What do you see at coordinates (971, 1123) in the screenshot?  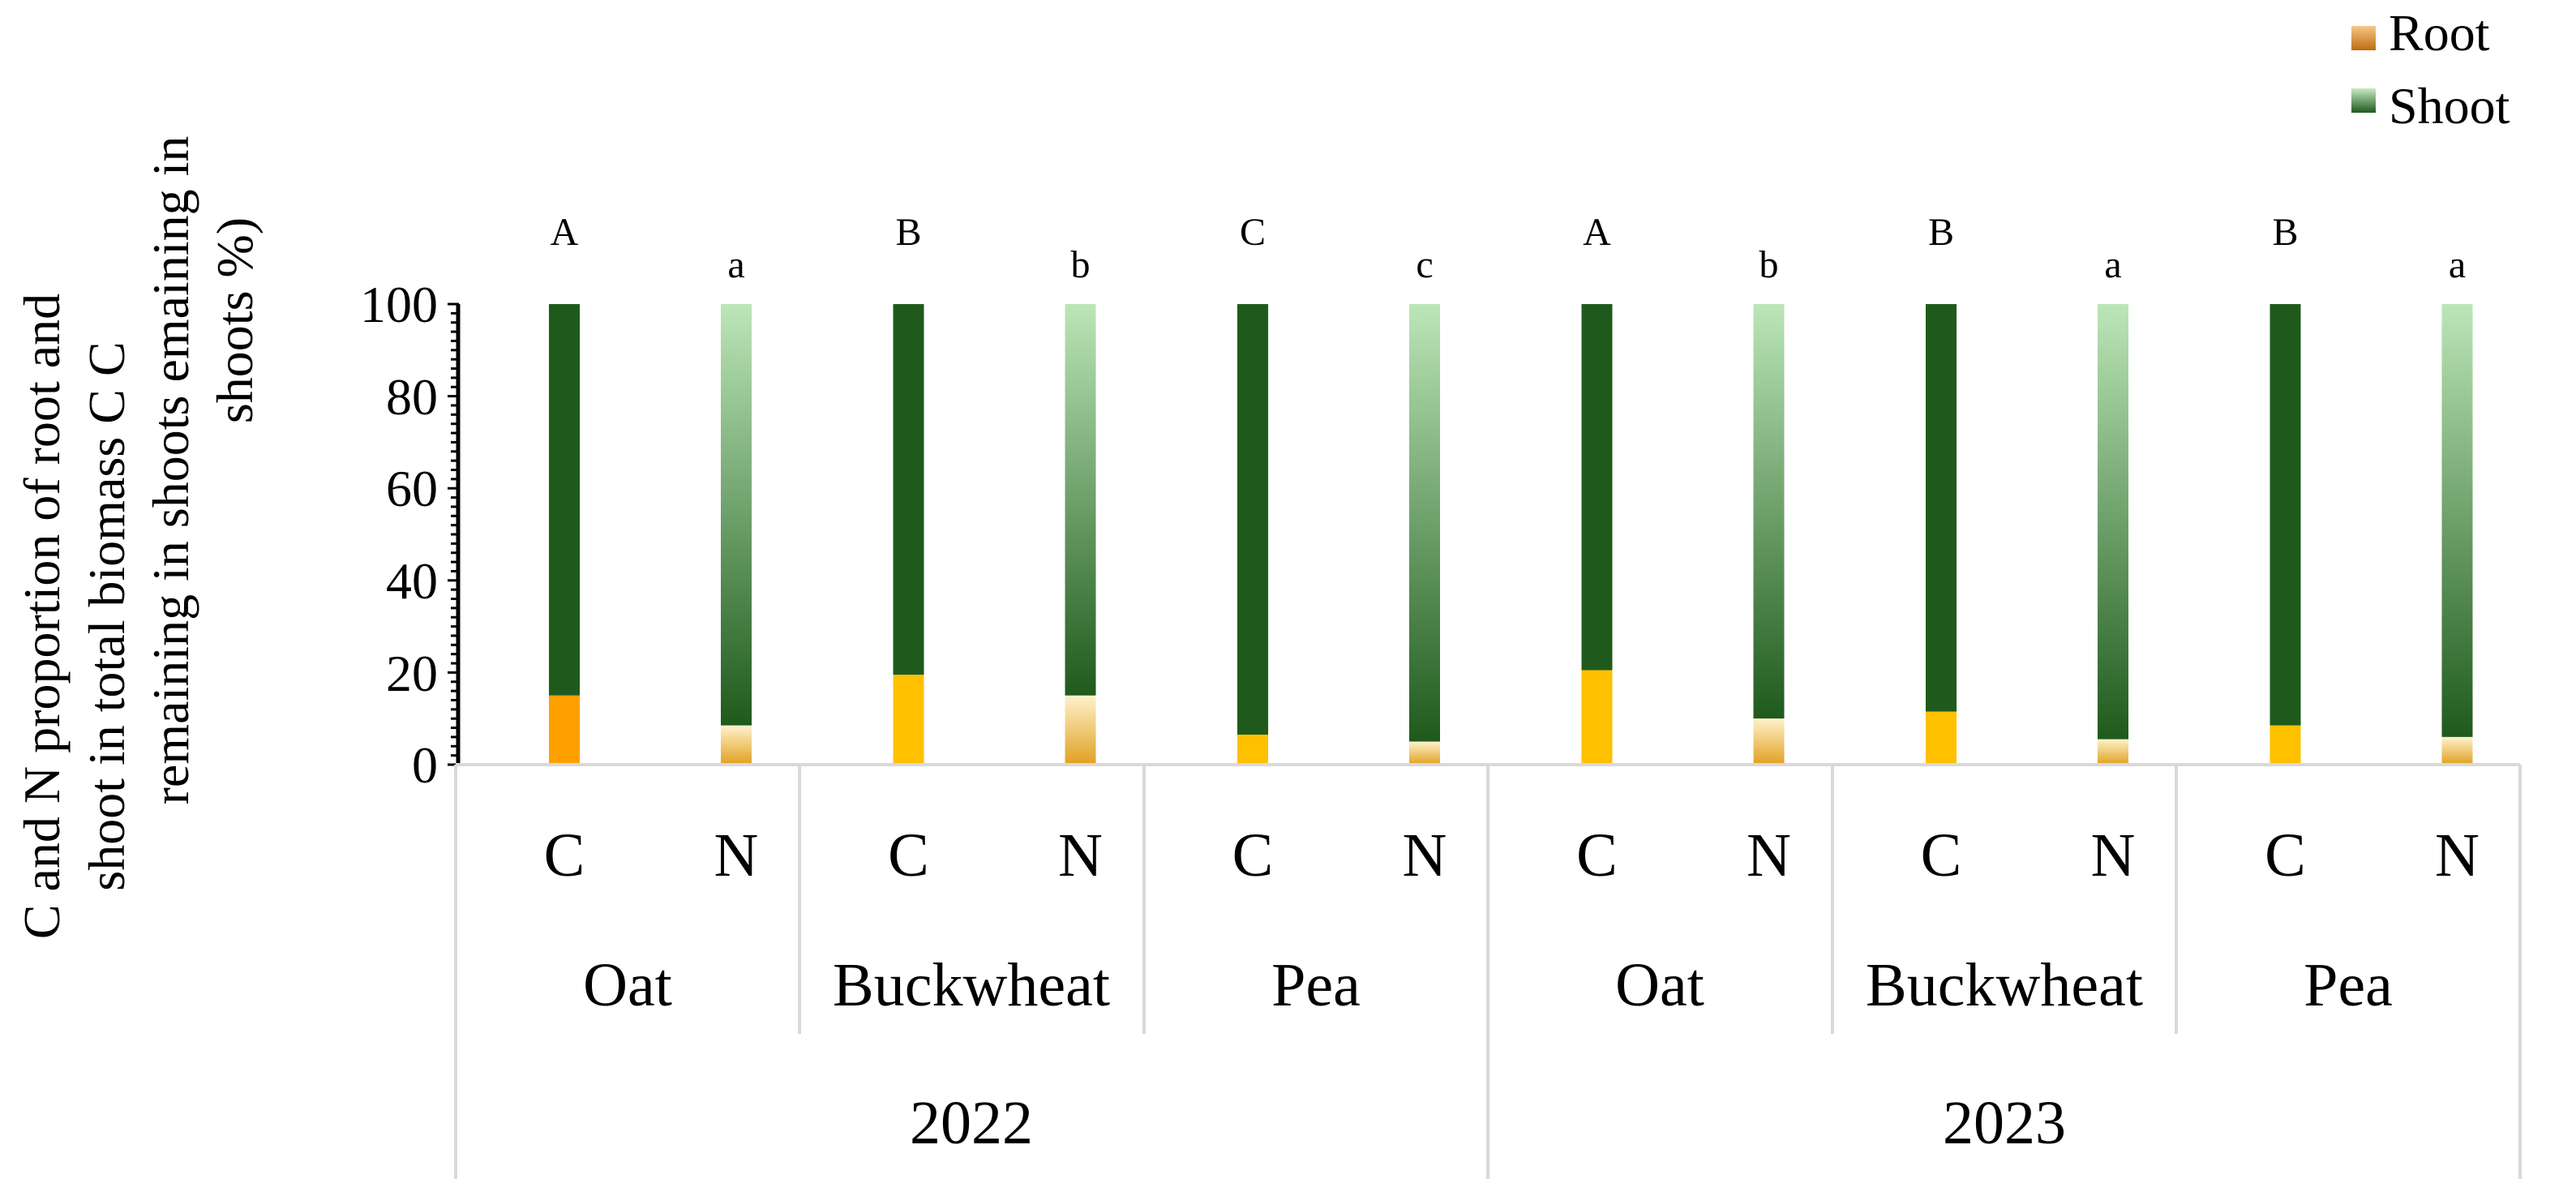 I see `year-label-2022: 2022` at bounding box center [971, 1123].